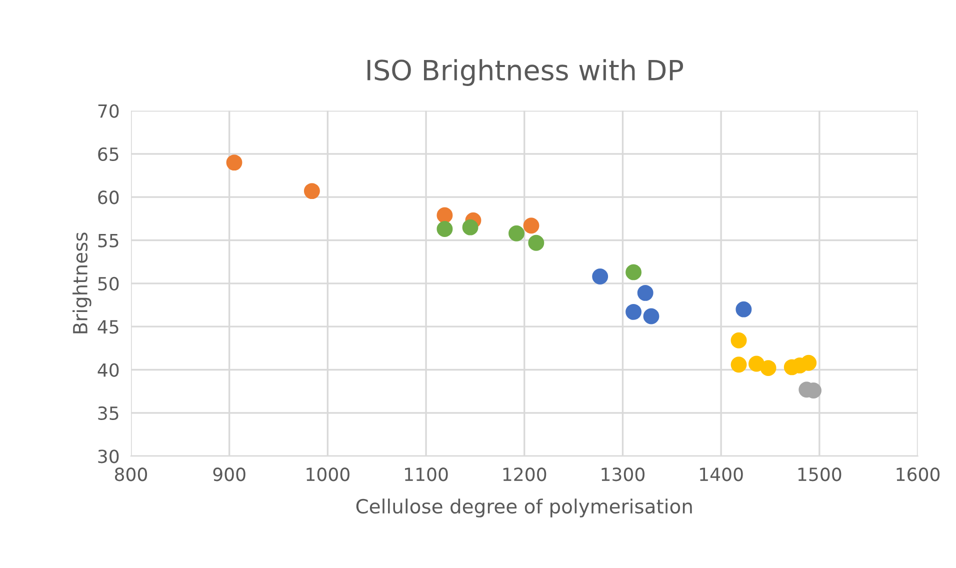 The width and height of the screenshot is (956, 568). What do you see at coordinates (108, 457) in the screenshot?
I see `y-tick-label: 30` at bounding box center [108, 457].